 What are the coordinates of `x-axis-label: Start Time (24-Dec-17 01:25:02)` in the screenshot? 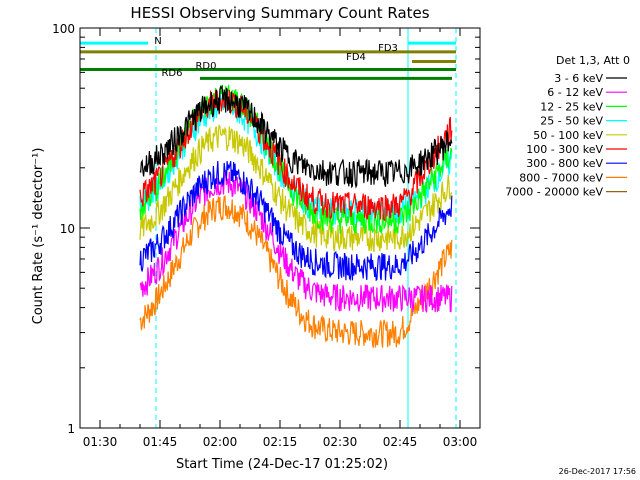 It's located at (282, 464).